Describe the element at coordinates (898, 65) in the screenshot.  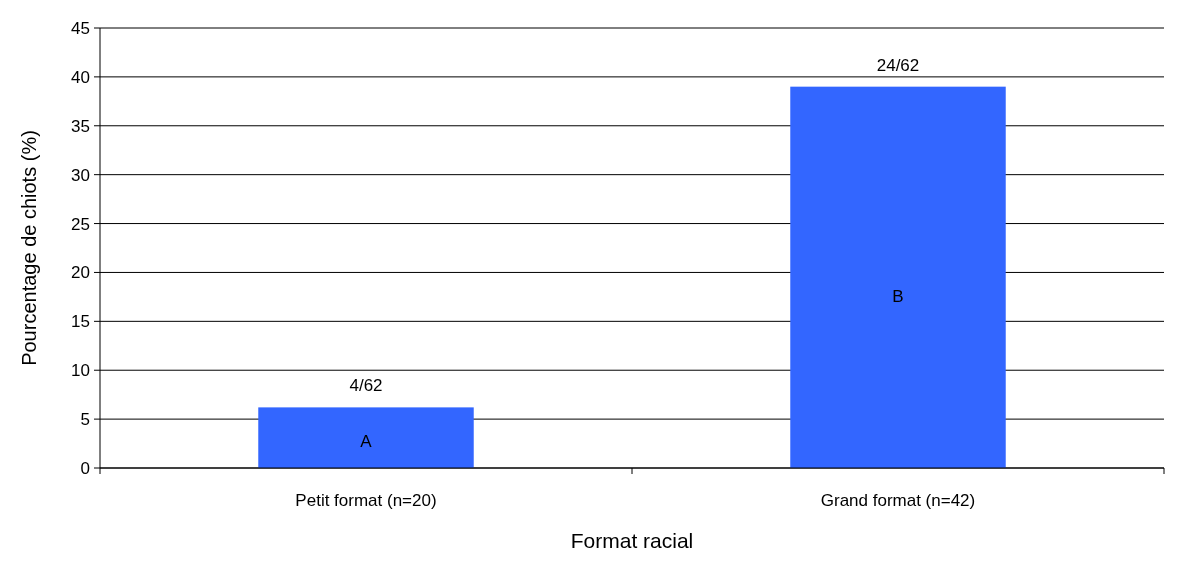
I see `data-label: 24/62` at that location.